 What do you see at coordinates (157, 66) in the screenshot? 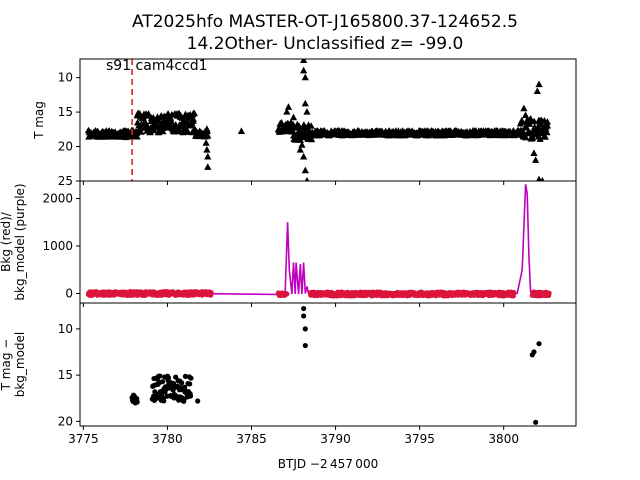
I see `panel-annotation: s91 cam4ccd1` at bounding box center [157, 66].